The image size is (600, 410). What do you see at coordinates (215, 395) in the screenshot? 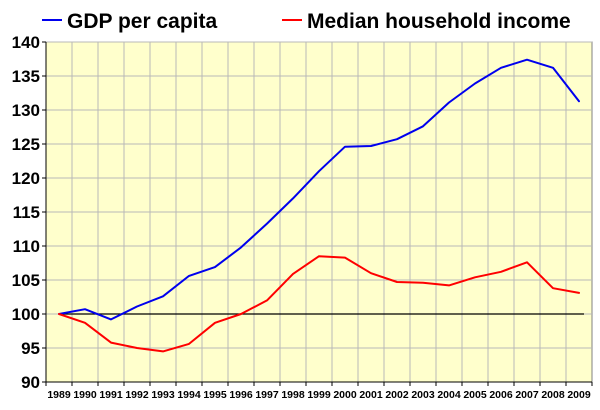
I see `x-tick-label: 1995` at bounding box center [215, 395].